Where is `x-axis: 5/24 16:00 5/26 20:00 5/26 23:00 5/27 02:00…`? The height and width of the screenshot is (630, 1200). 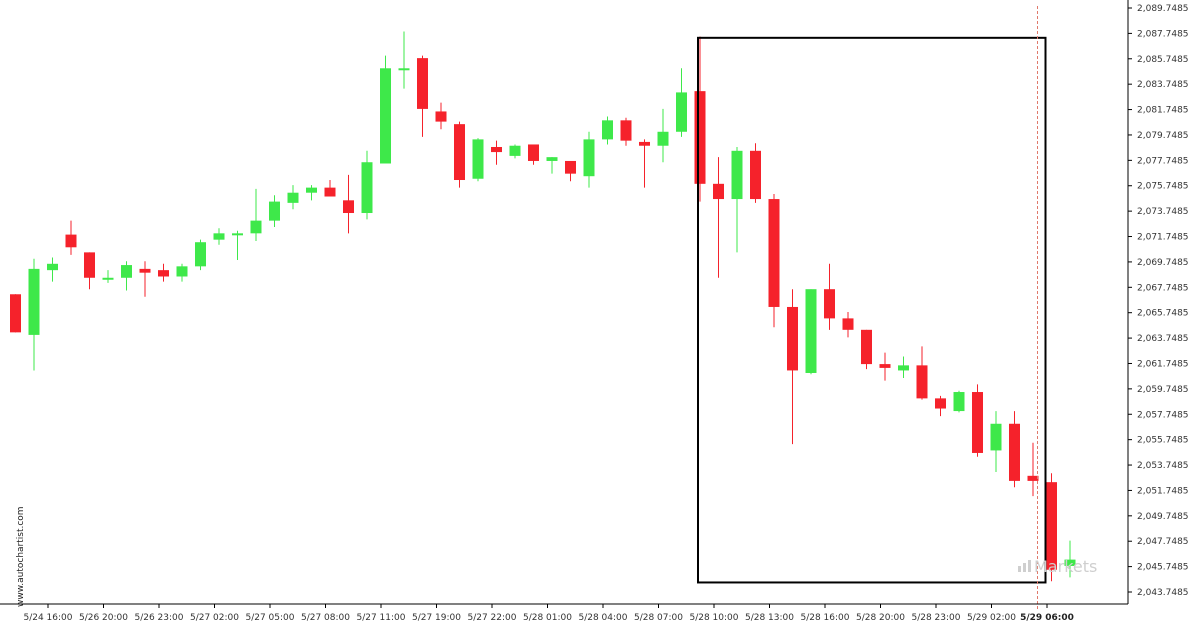 x-axis: 5/24 16:00 5/26 20:00 5/26 23:00 5/27 02:00… is located at coordinates (564, 613).